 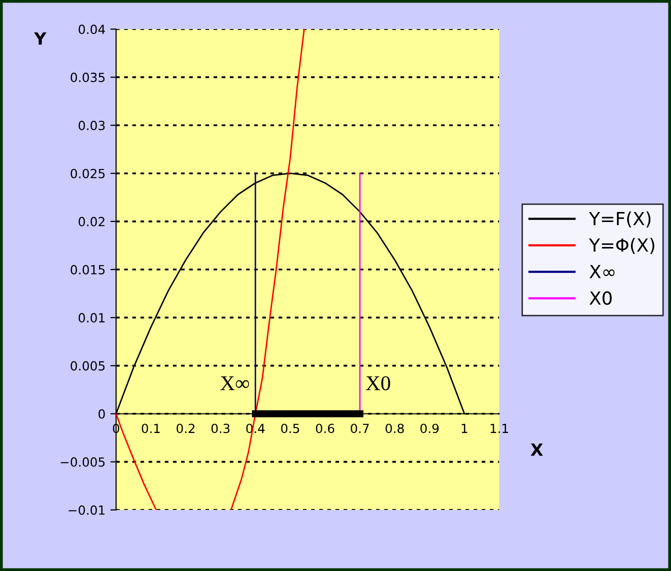 I want to click on y-tick-label: 0.025, so click(x=87, y=173).